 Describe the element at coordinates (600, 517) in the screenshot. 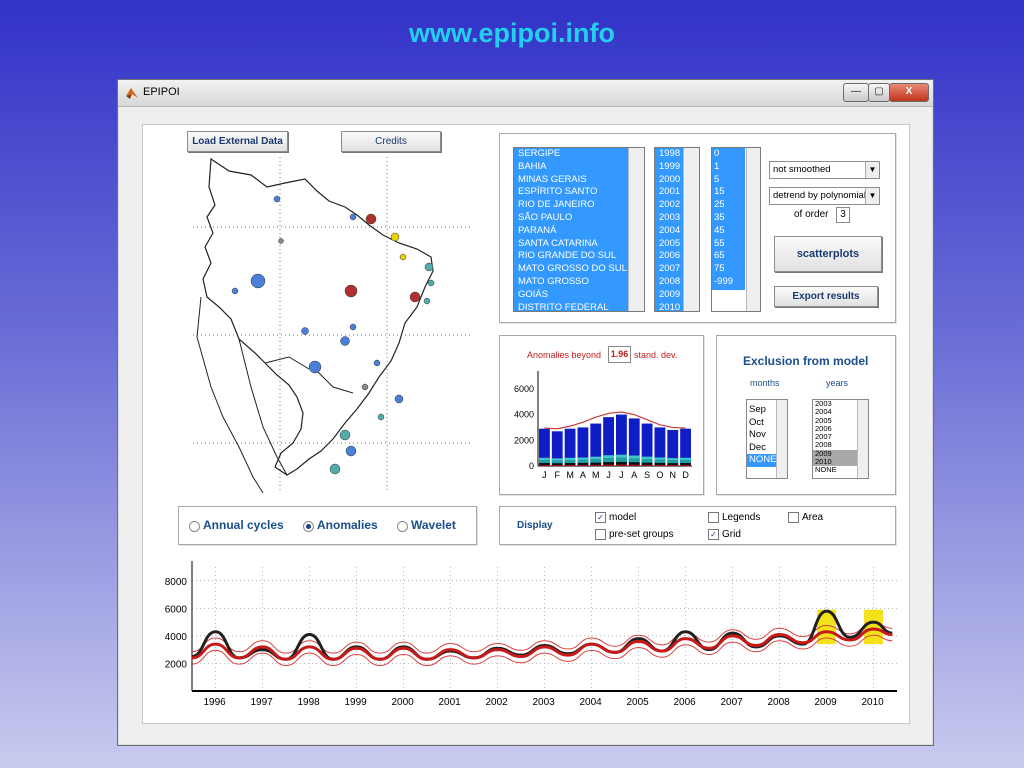

I see `model-checkbox: ✓` at that location.